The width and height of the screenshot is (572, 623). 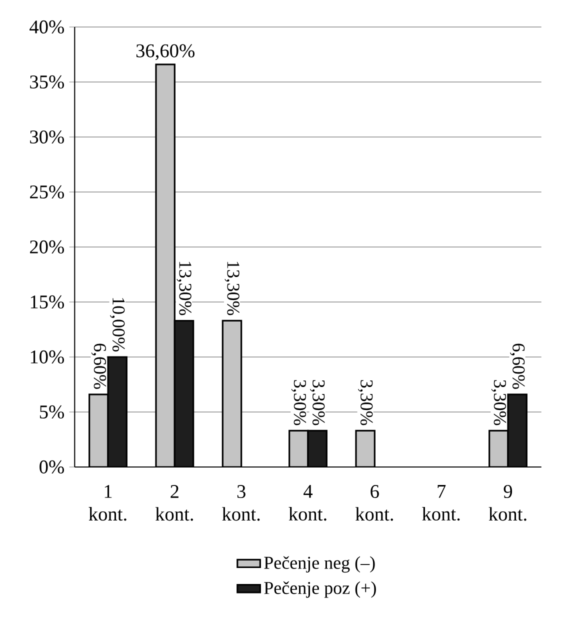 I want to click on y-tick-label: 30%, so click(x=47, y=137).